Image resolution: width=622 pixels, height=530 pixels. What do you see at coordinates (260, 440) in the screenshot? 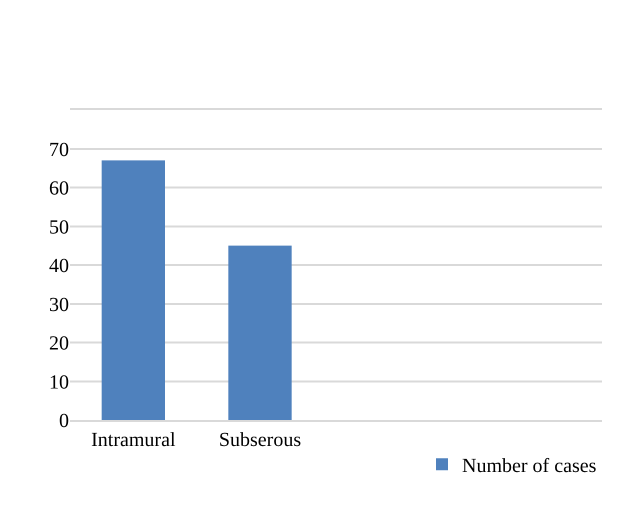
I see `x-tick-label: Subserous` at bounding box center [260, 440].